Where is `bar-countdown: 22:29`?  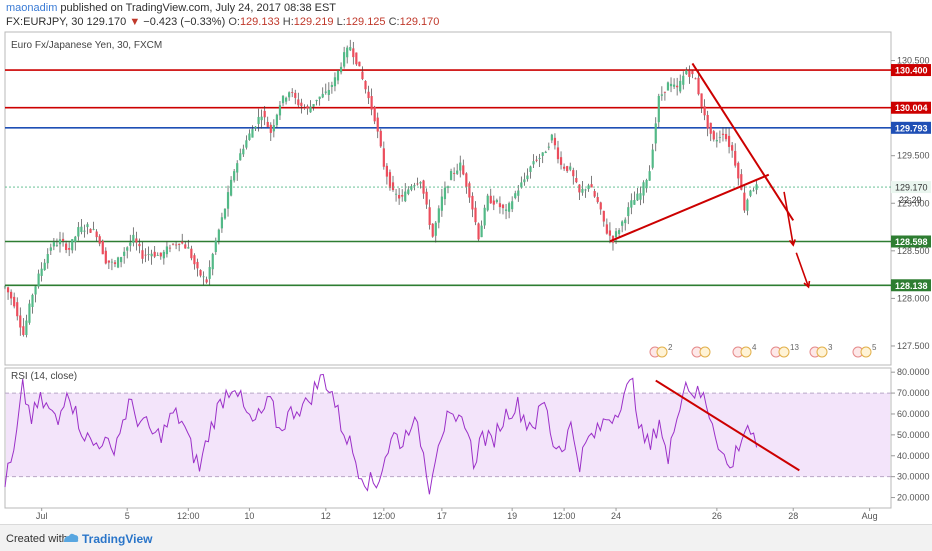
bar-countdown: 22:29 is located at coordinates (910, 200).